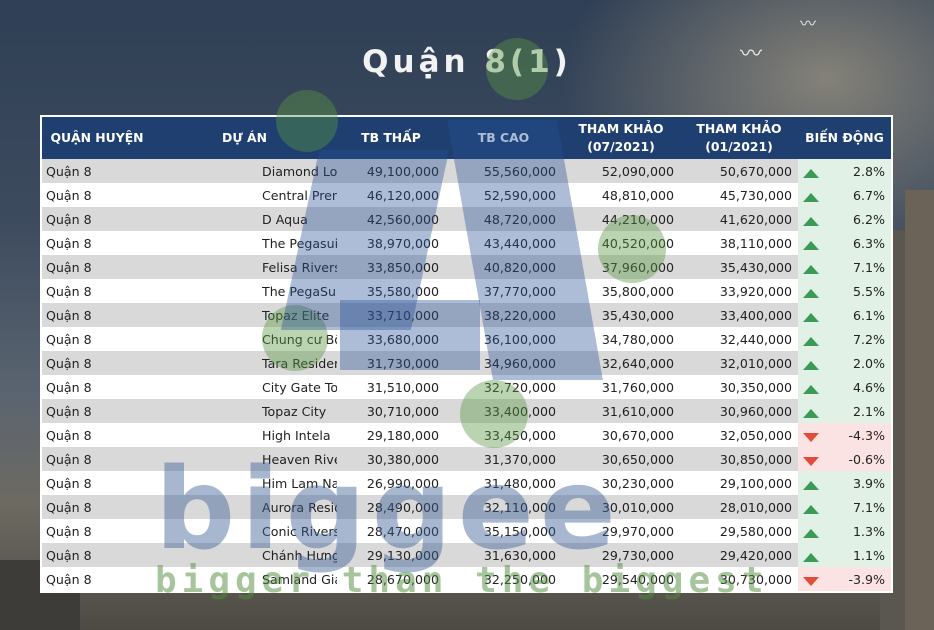 This screenshot has width=934, height=630. I want to click on change-value: 6.1%, so click(869, 315).